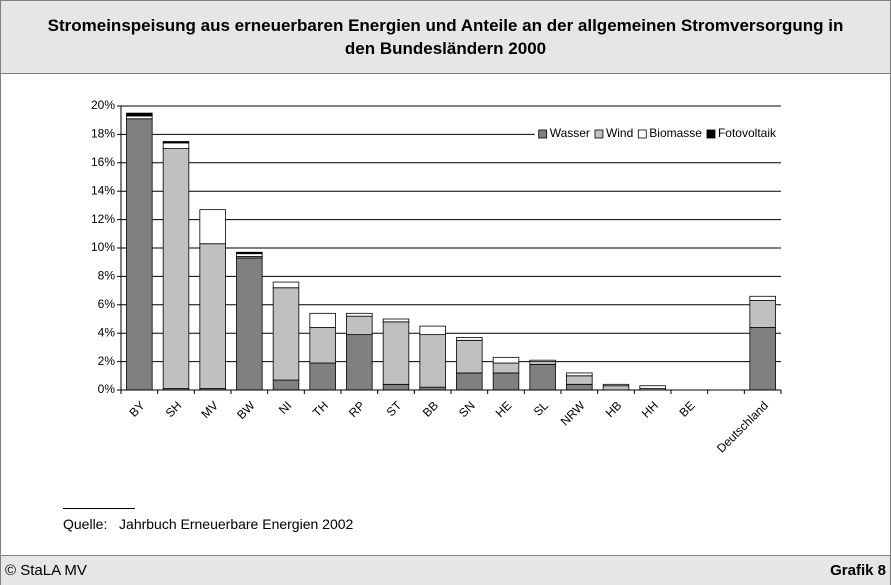 This screenshot has width=891, height=585. What do you see at coordinates (246, 410) in the screenshot?
I see `x-tick-label: BW` at bounding box center [246, 410].